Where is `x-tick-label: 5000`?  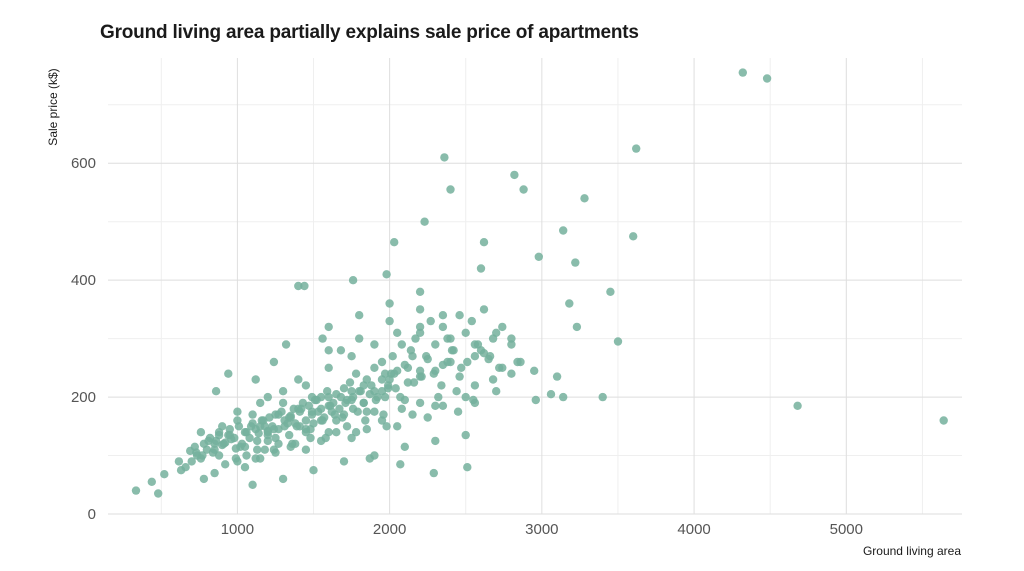
x-tick-label: 5000 is located at coordinates (846, 529).